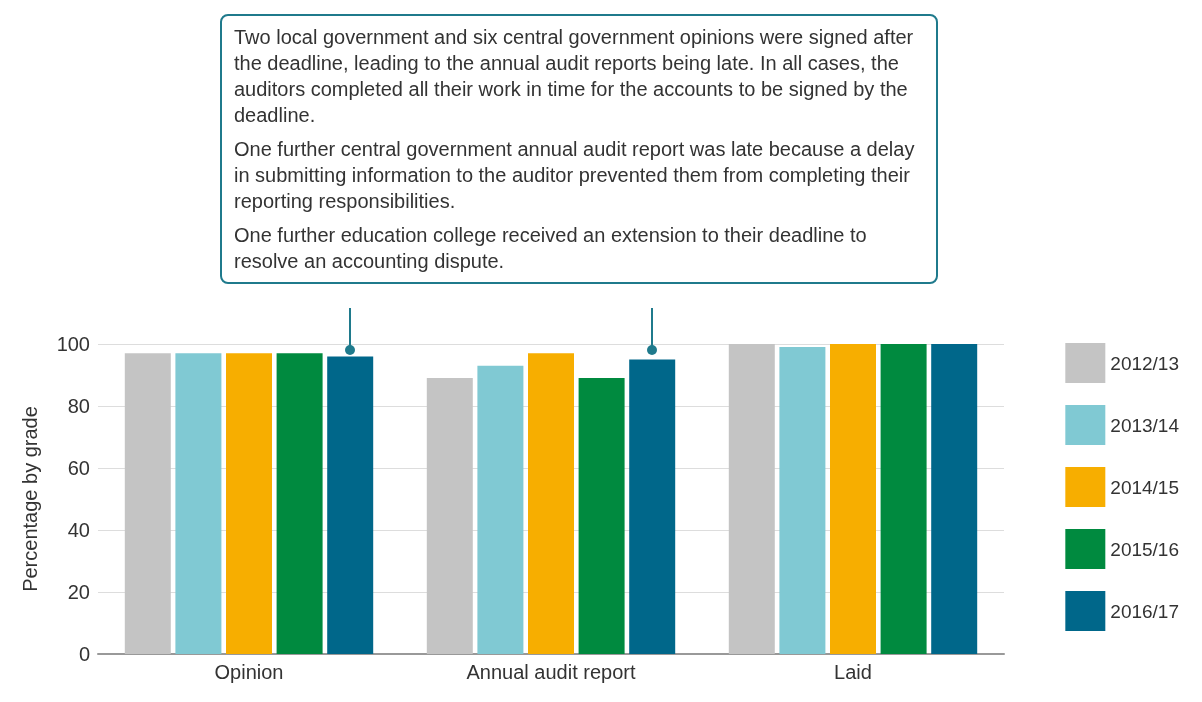  Describe the element at coordinates (78, 530) in the screenshot. I see `y-tick-label: 40` at that location.